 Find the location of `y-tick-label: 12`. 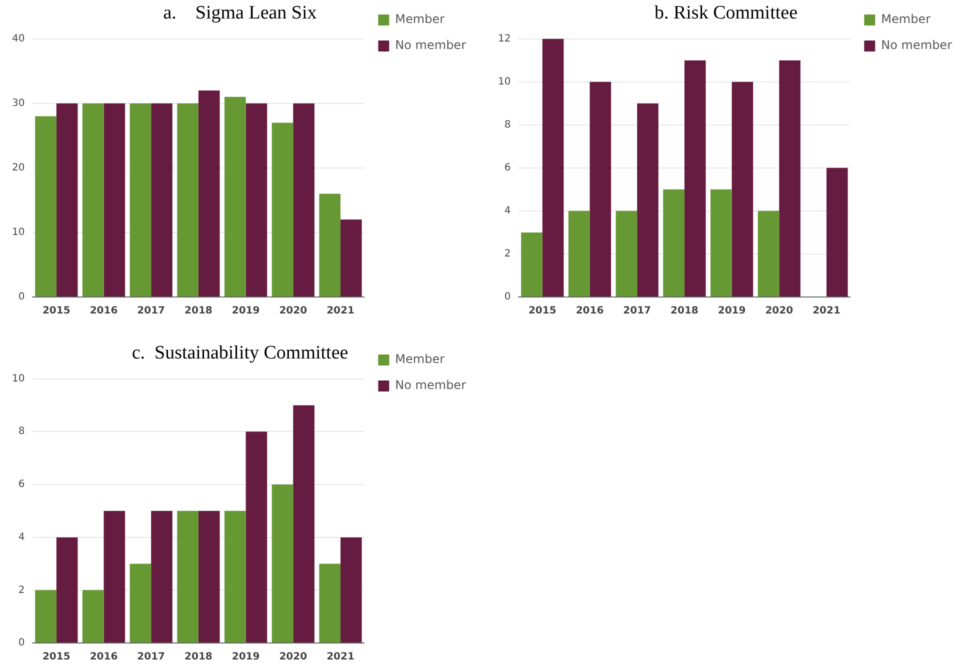

y-tick-label: 12 is located at coordinates (504, 38).